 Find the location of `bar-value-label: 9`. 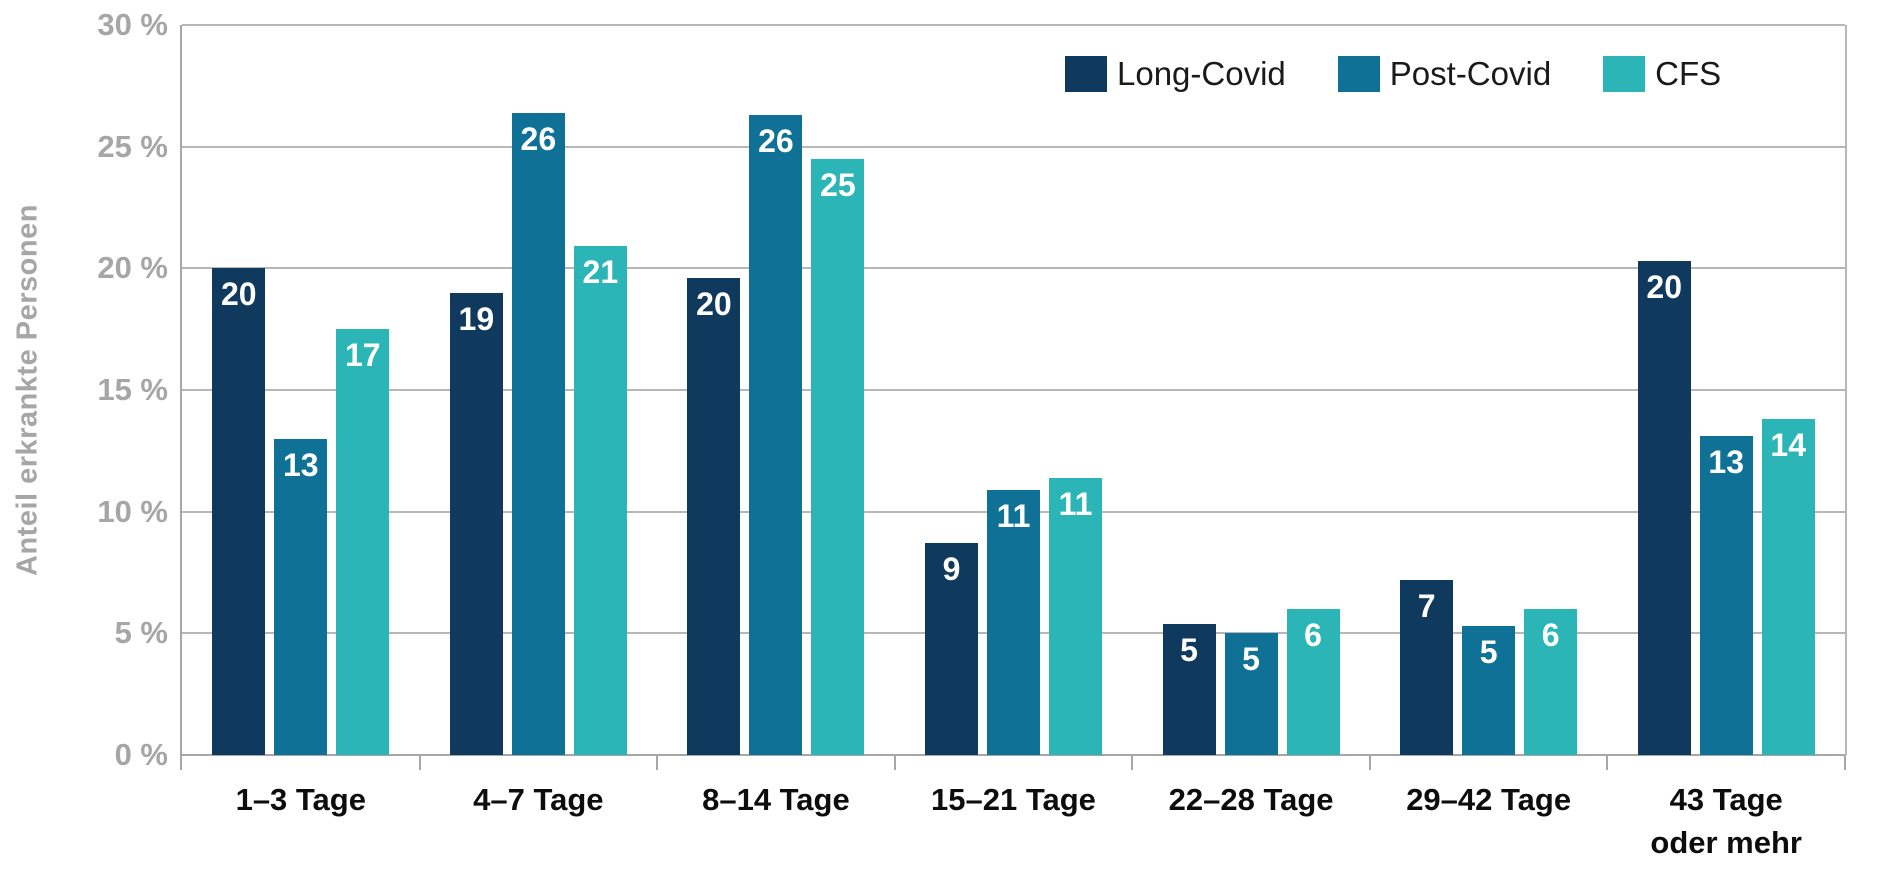

bar-value-label: 9 is located at coordinates (951, 569).